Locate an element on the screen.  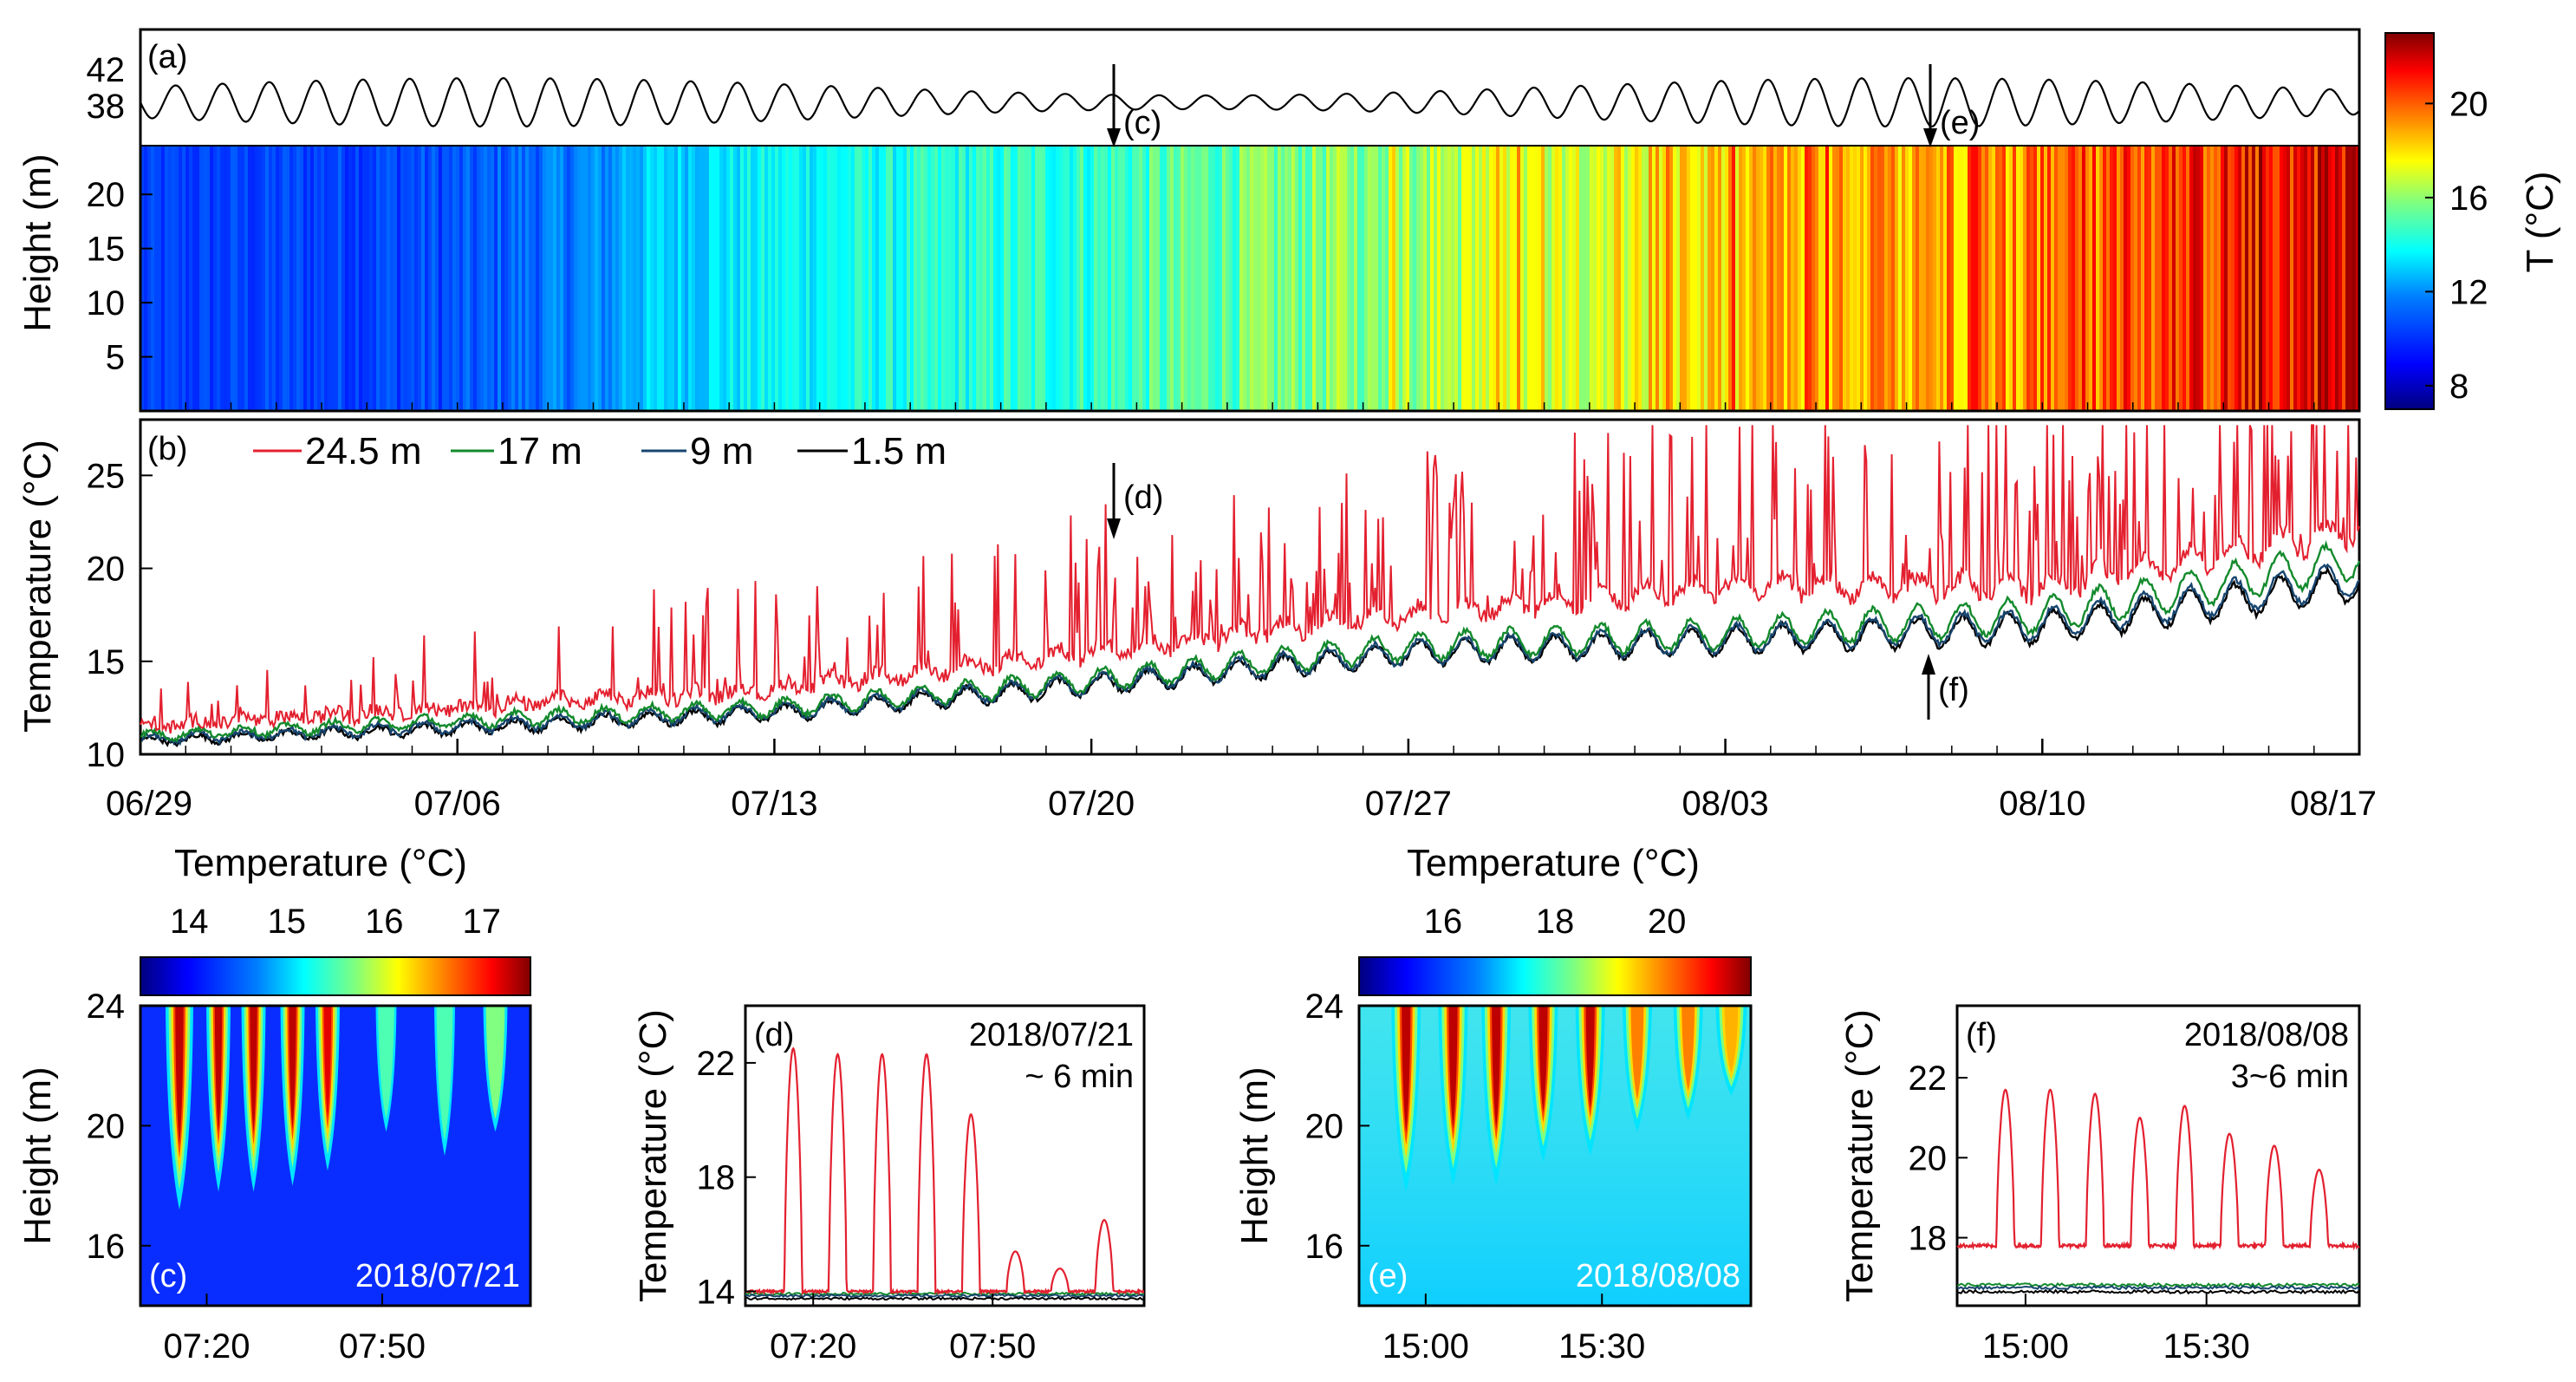
colorbar-tick-label: 17 is located at coordinates (482, 922).